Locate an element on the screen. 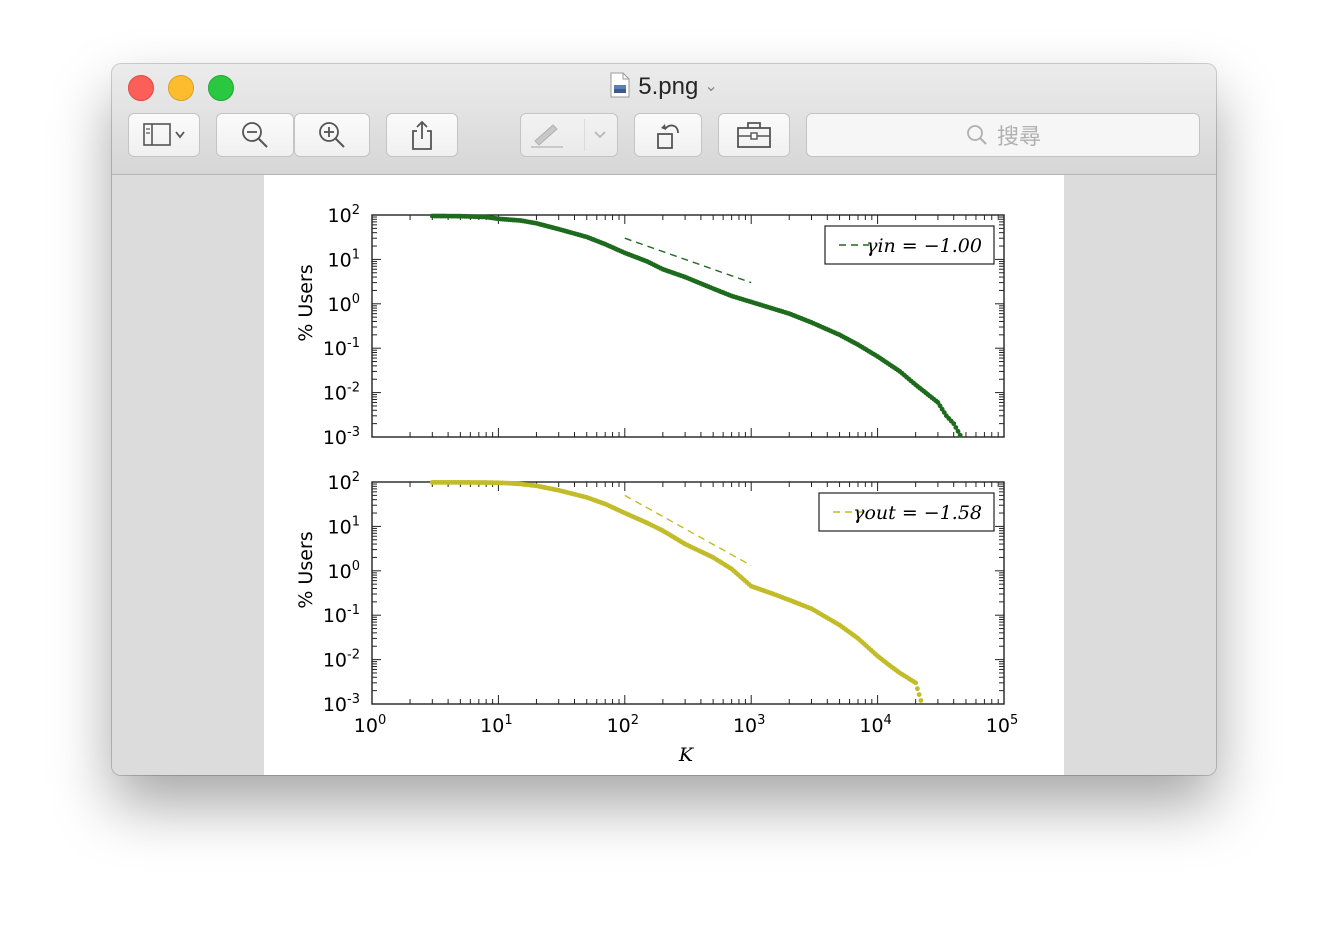 Image resolution: width=1328 pixels, height=936 pixels. x-axis-label: K is located at coordinates (686, 755).